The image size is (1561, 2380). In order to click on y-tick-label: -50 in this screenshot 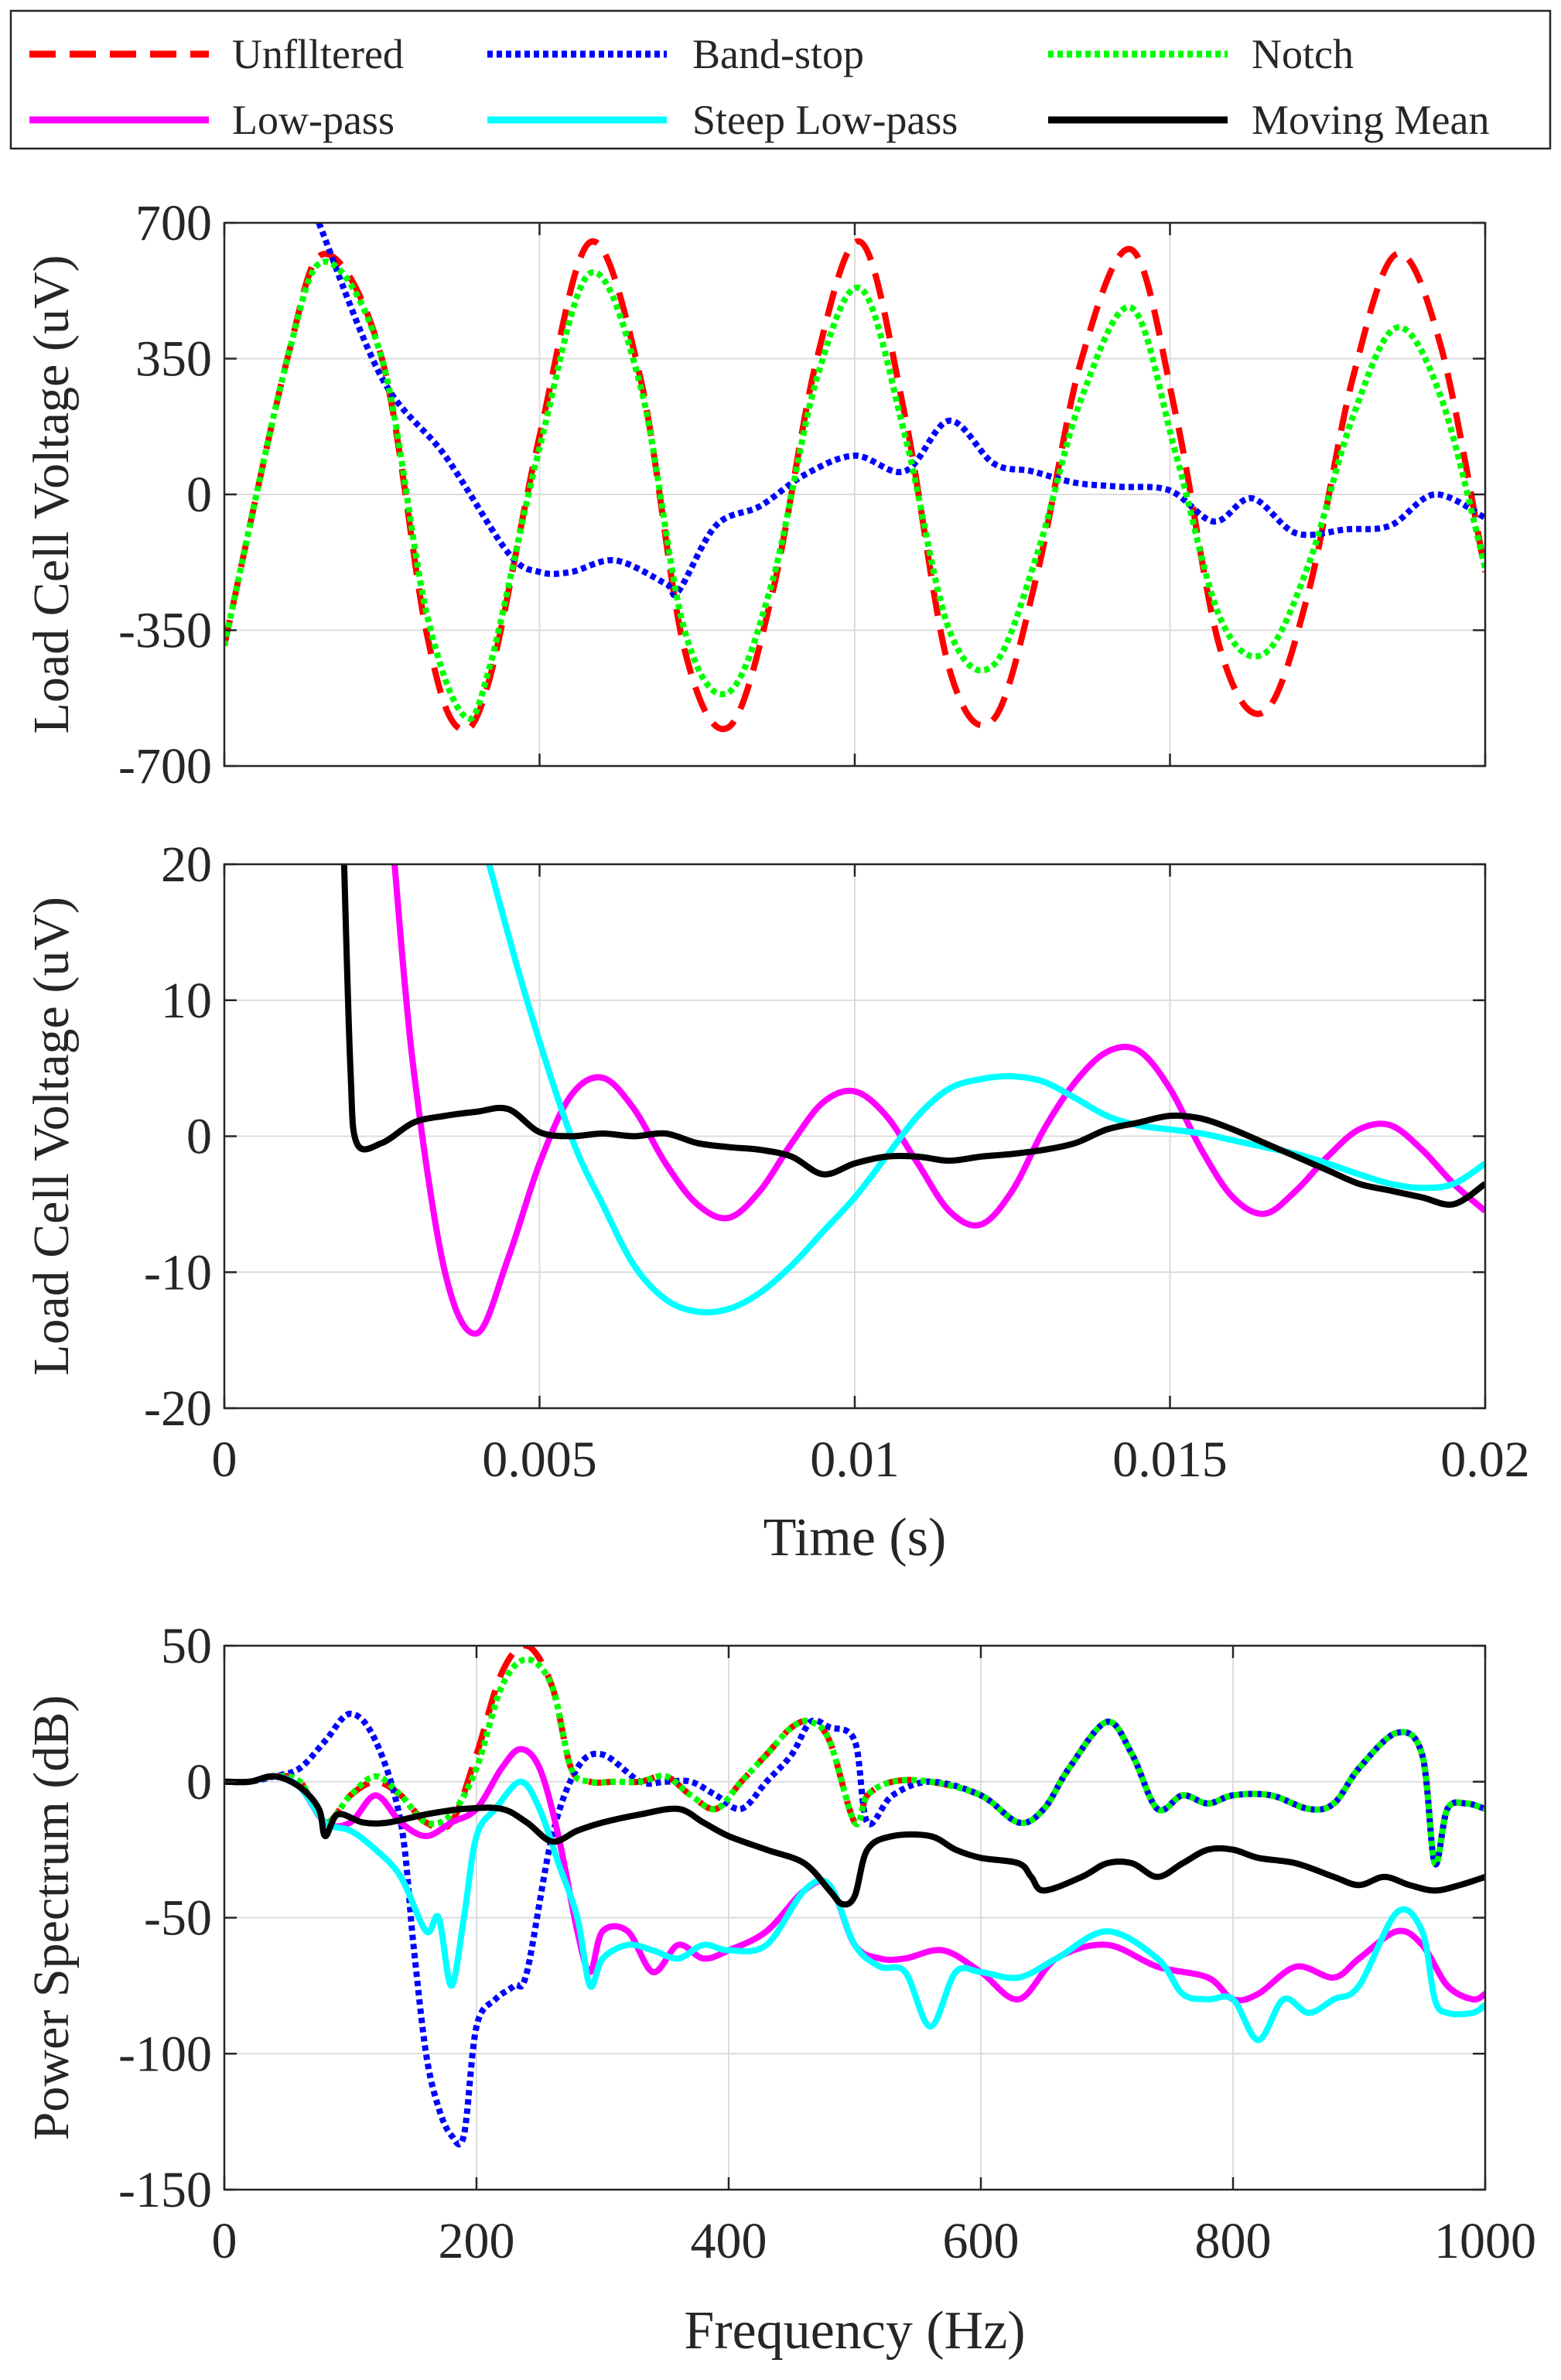, I will do `click(178, 1918)`.